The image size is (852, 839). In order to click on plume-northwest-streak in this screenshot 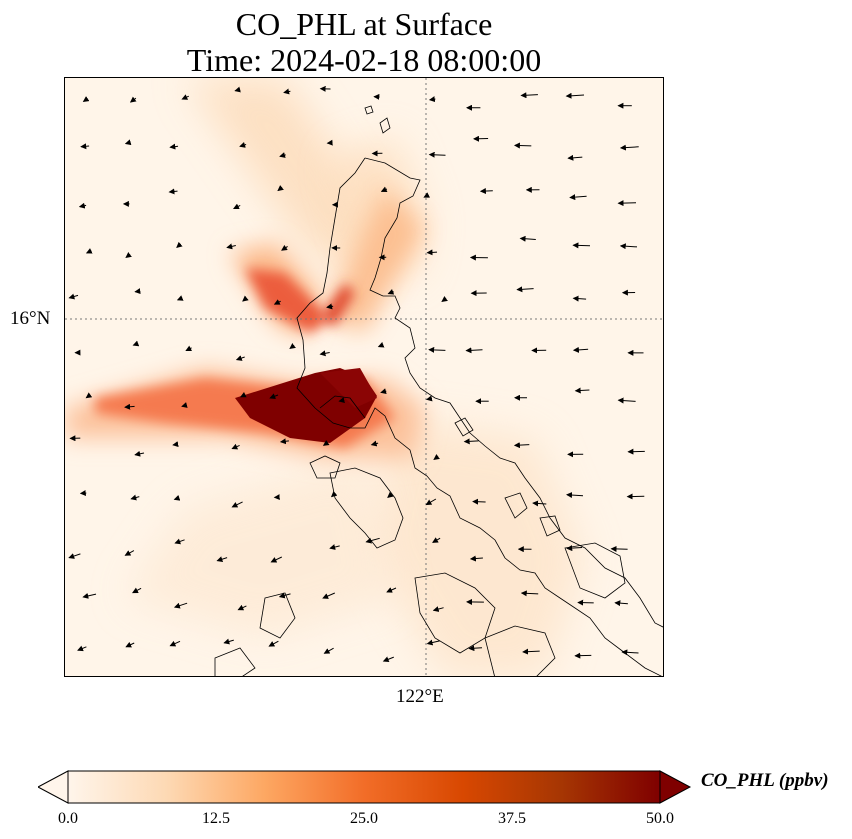, I will do `click(285, 183)`.